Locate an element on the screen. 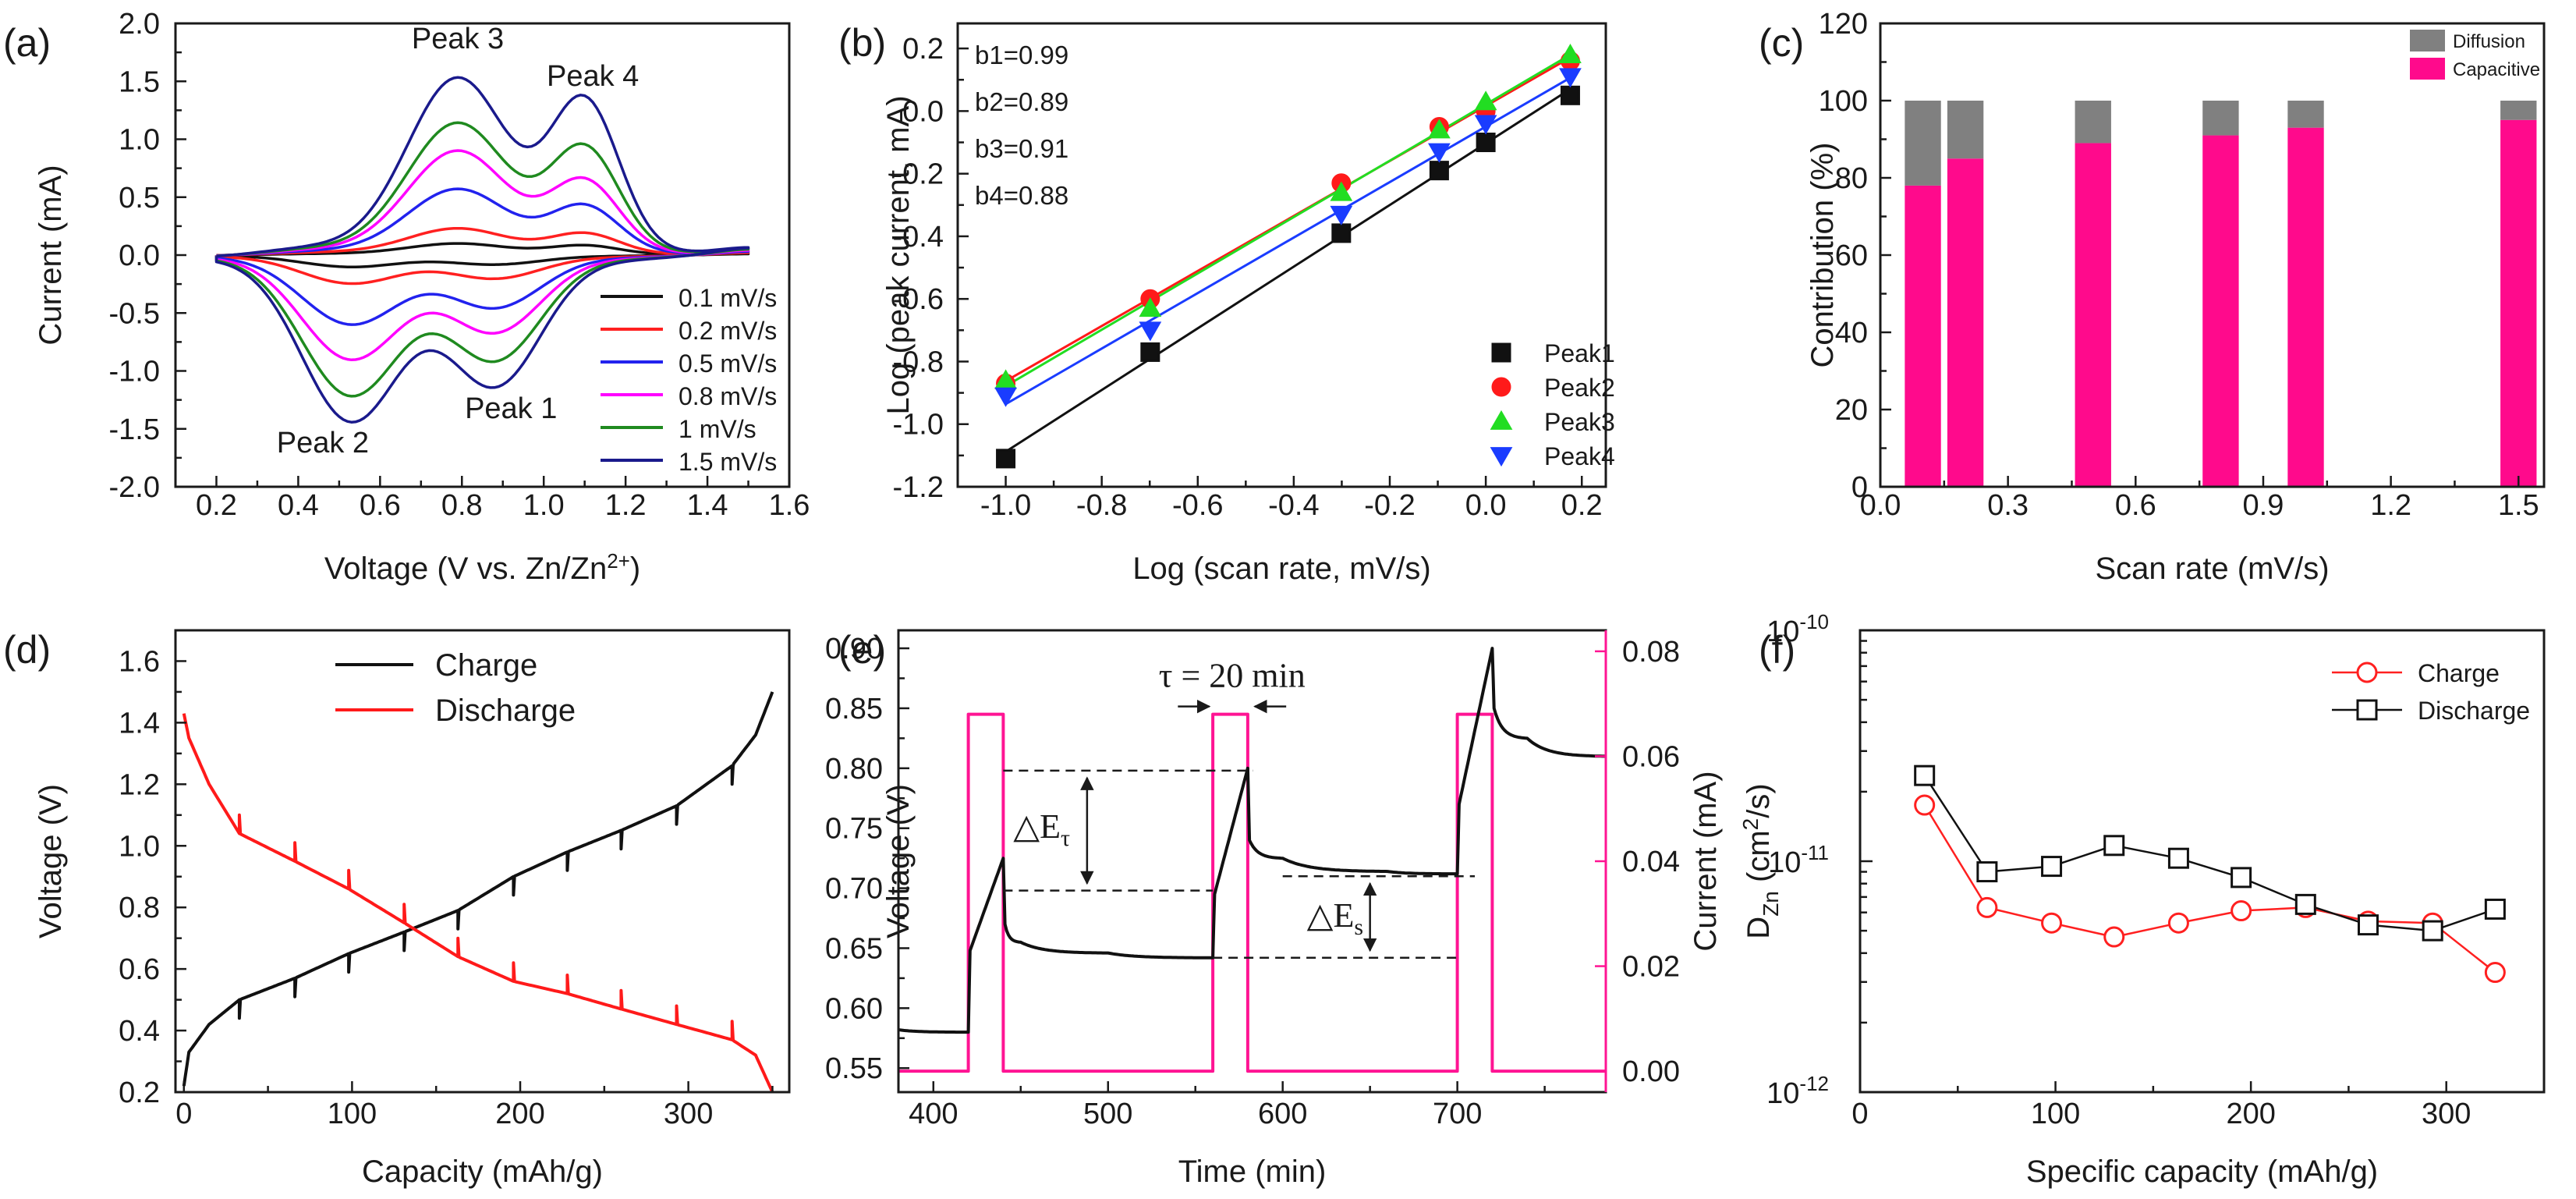 This screenshot has height=1199, width=2576. peak-label: Peak 4 is located at coordinates (593, 76).